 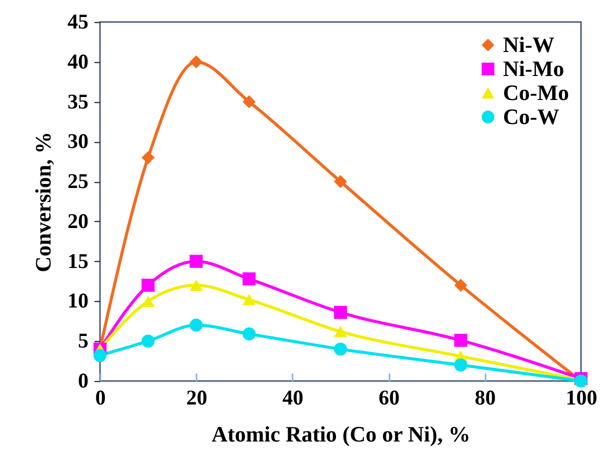 What do you see at coordinates (83, 340) in the screenshot?
I see `y-tick-label: 5` at bounding box center [83, 340].